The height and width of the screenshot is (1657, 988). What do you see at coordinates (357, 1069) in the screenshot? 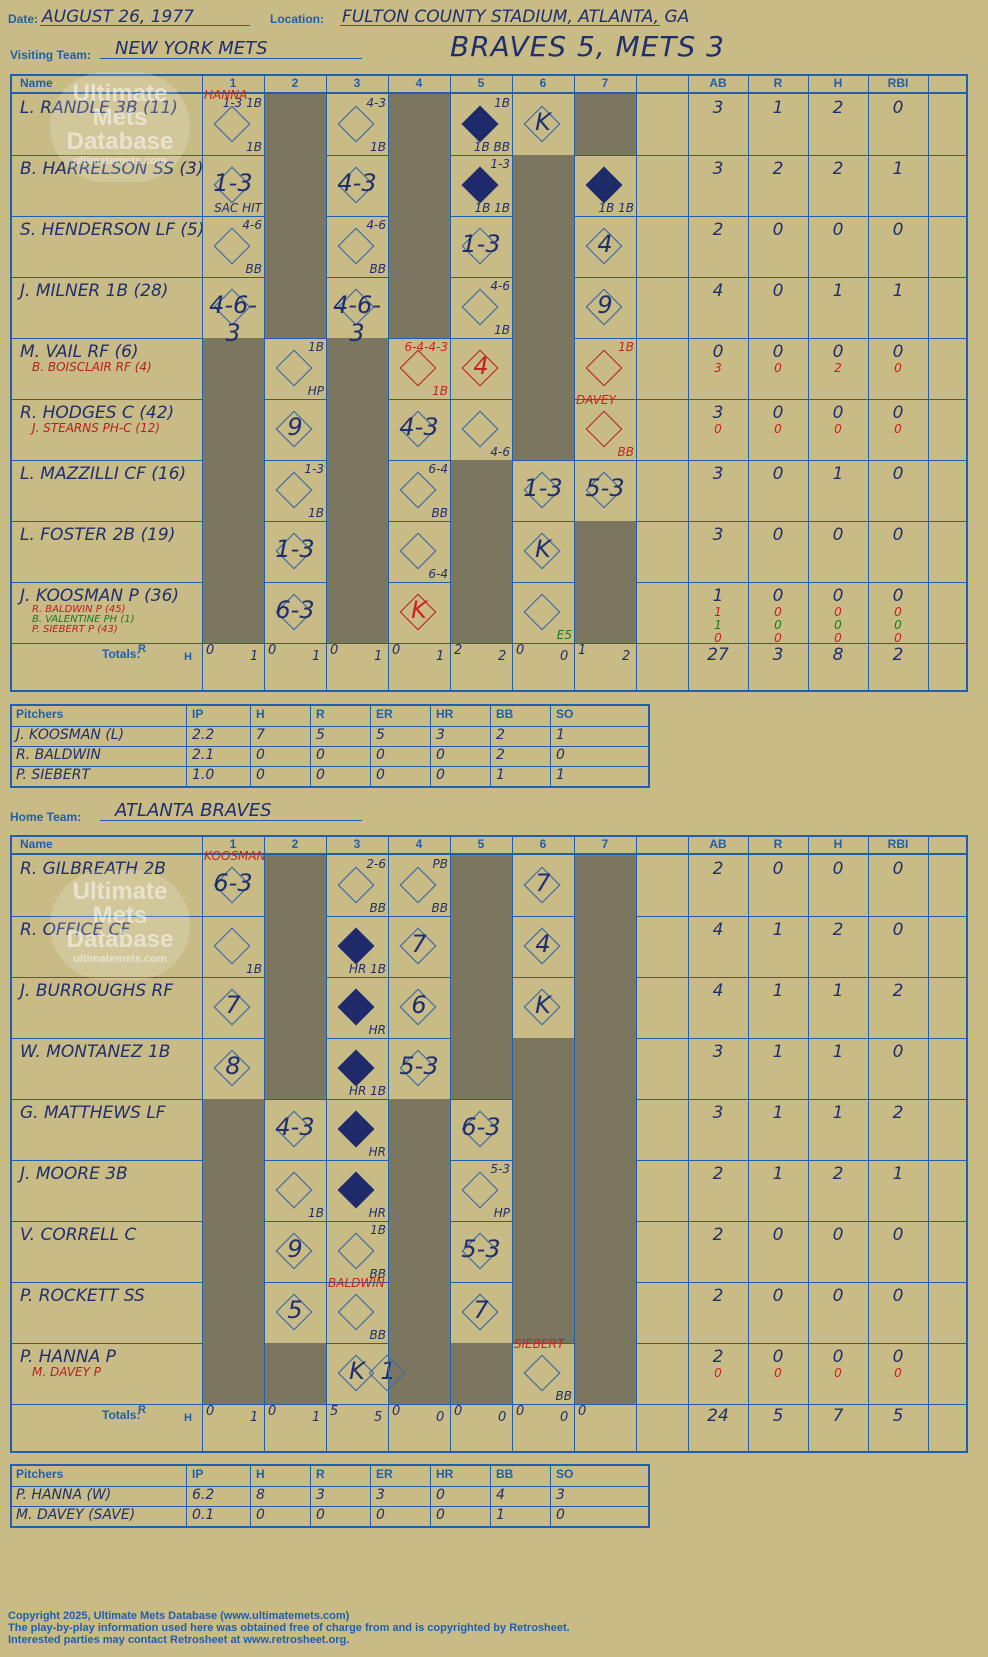
I see `play-cell: HR 1B` at bounding box center [357, 1069].